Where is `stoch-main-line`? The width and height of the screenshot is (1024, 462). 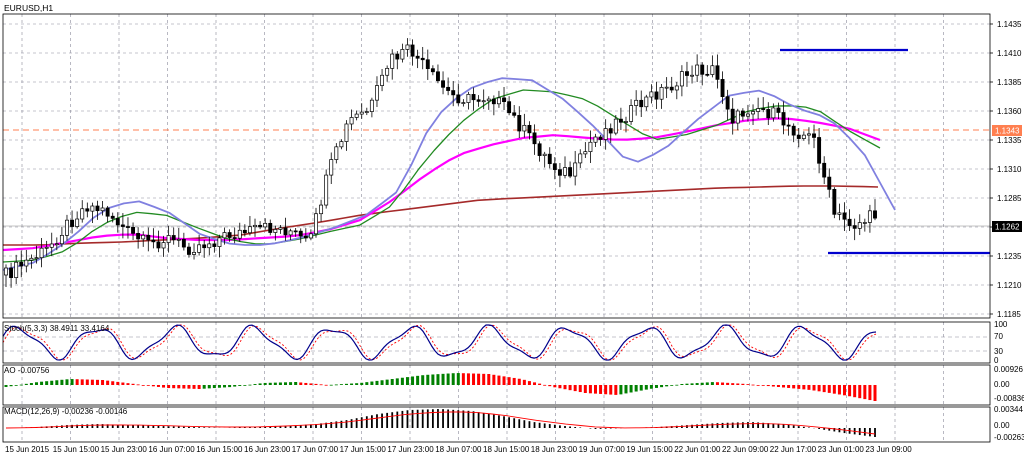 stoch-main-line is located at coordinates (439, 342).